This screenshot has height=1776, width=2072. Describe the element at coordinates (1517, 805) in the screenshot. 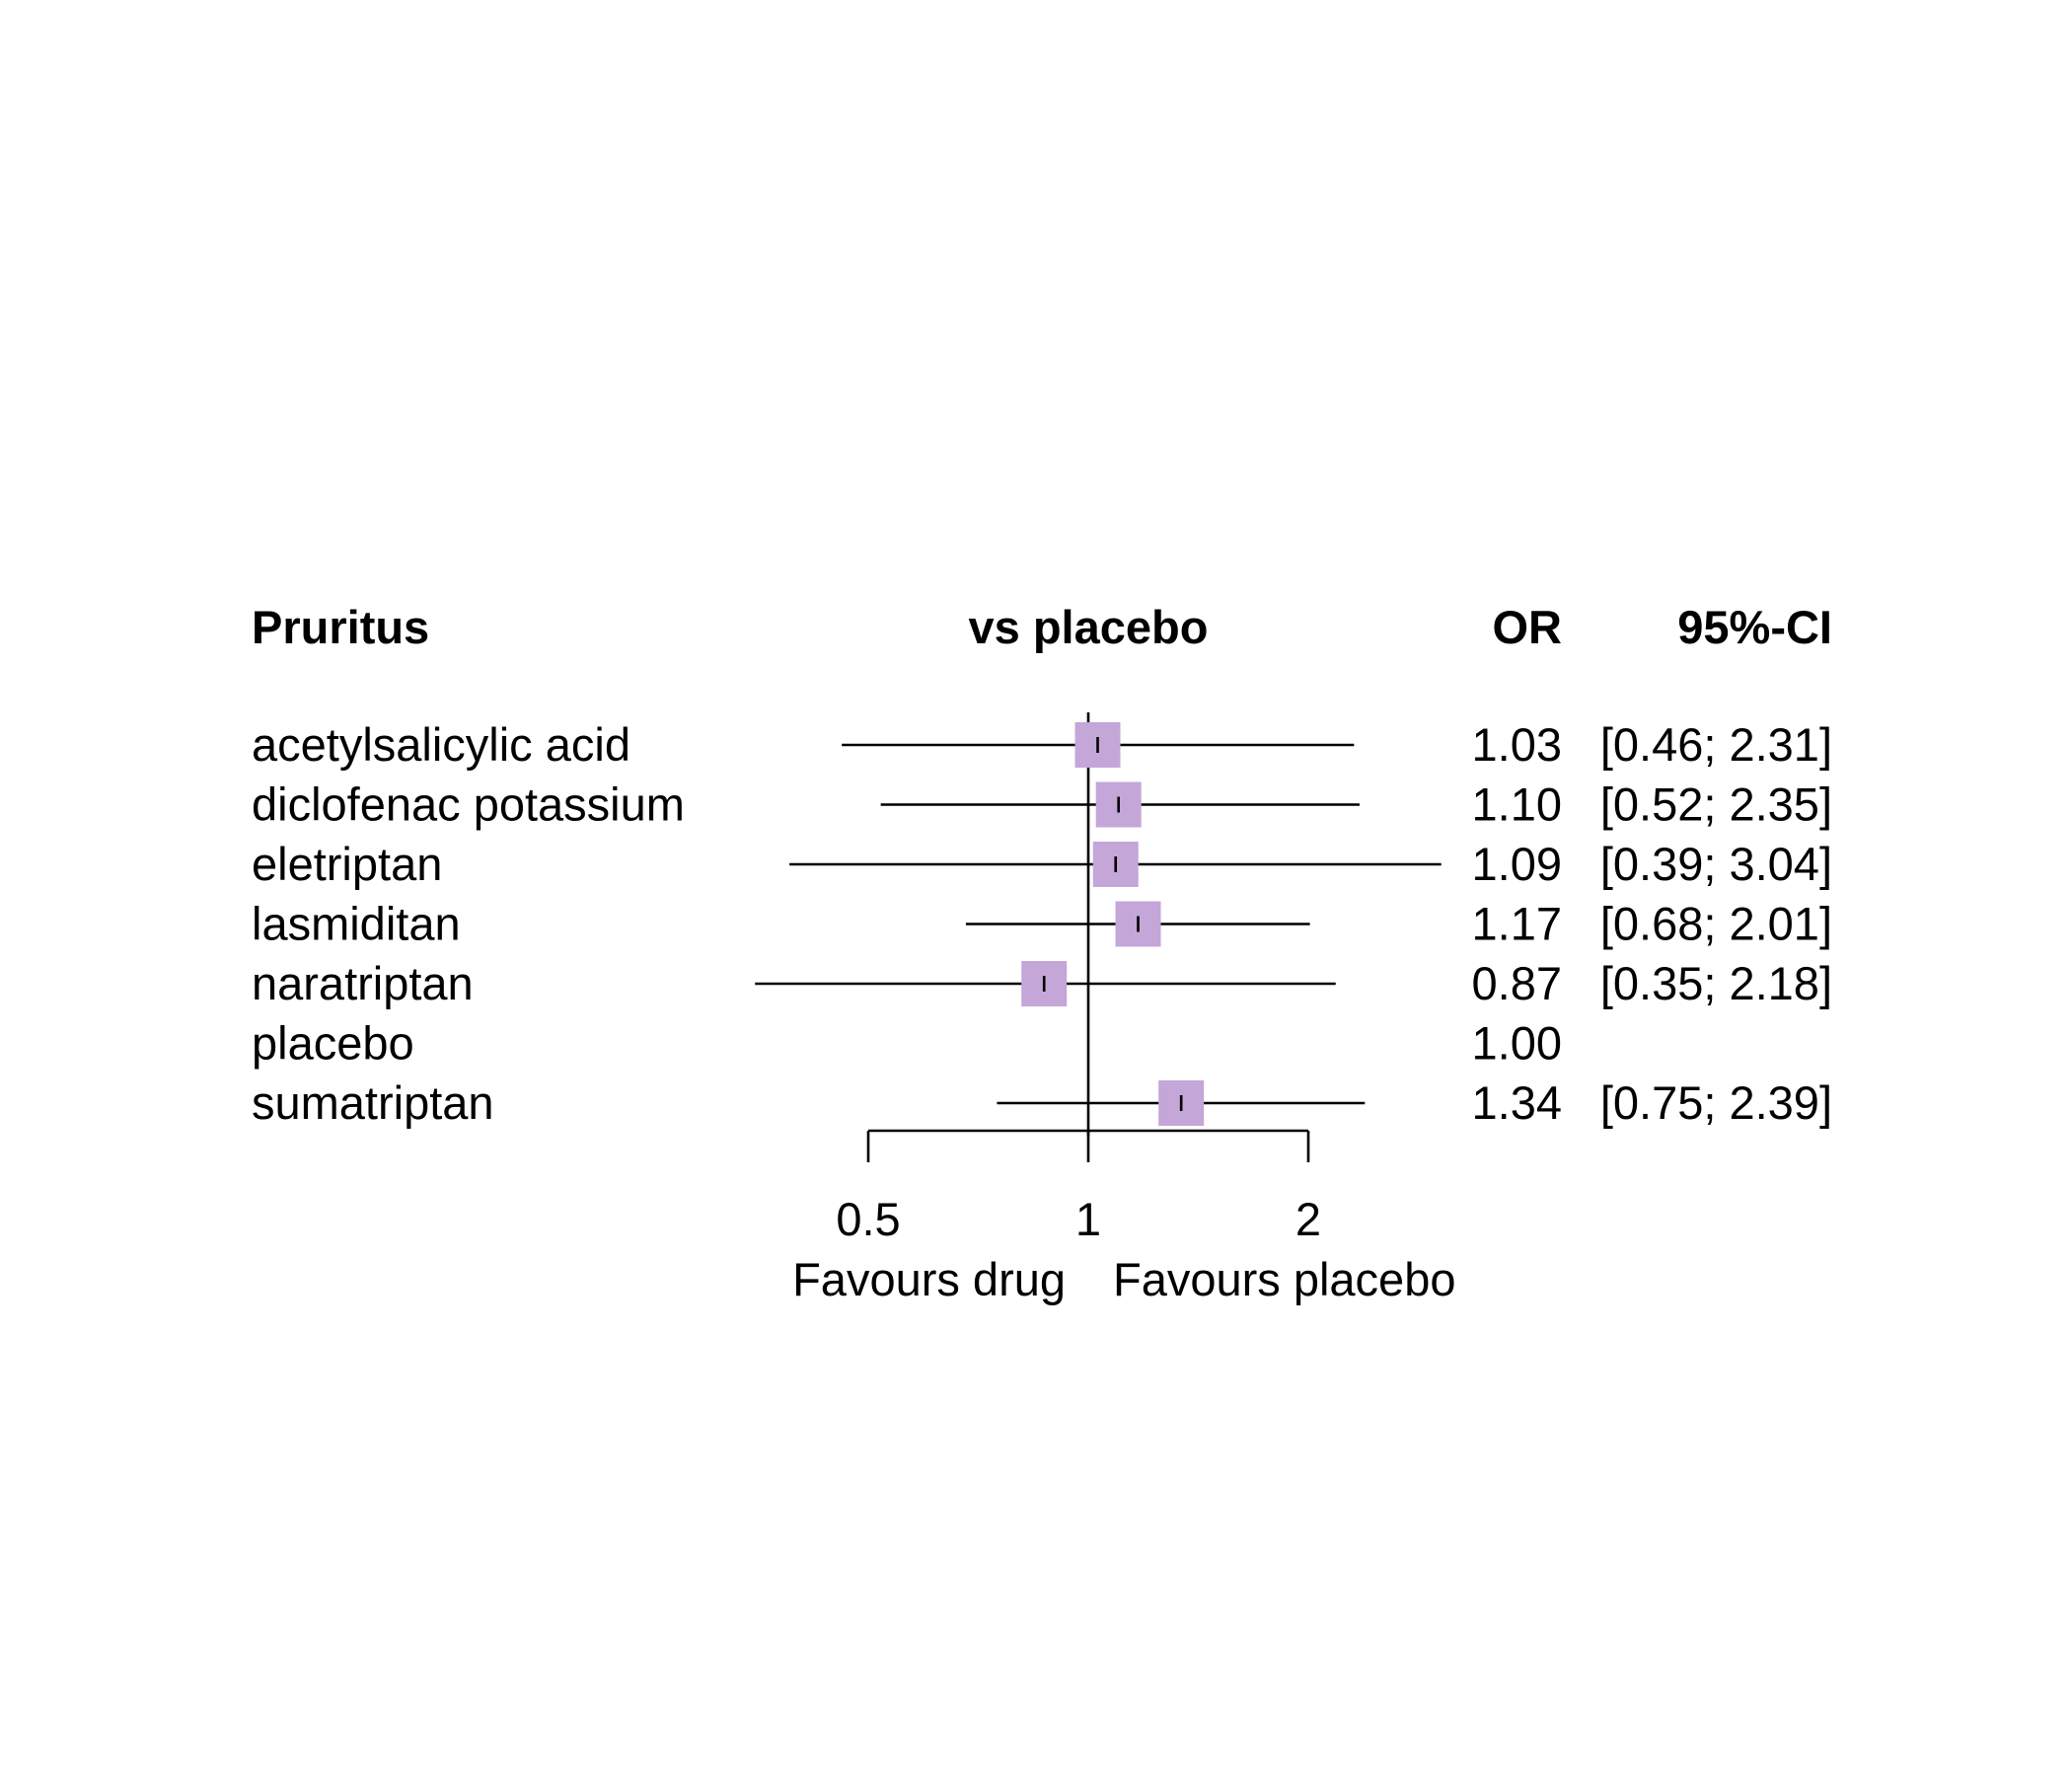

I see `or-value: 1.10` at that location.